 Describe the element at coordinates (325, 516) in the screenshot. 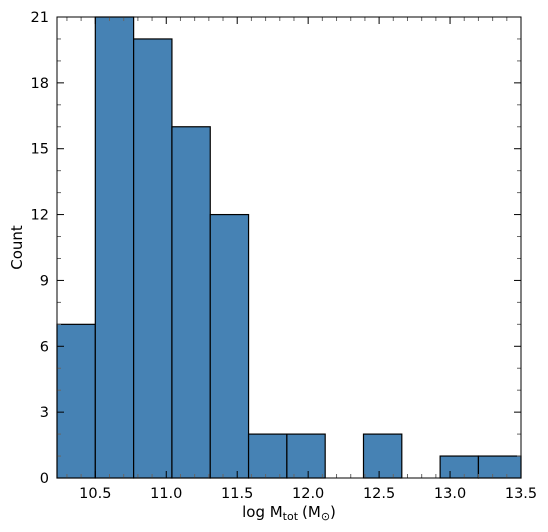

I see `x-axis-label-sun: ⊙` at that location.